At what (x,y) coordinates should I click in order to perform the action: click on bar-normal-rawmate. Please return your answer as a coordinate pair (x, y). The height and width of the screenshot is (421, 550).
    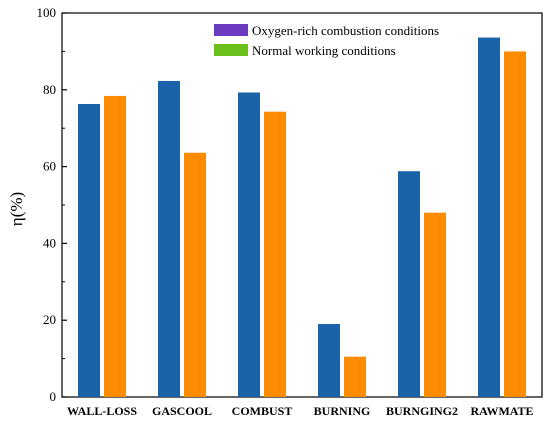
    Looking at the image, I should click on (515, 224).